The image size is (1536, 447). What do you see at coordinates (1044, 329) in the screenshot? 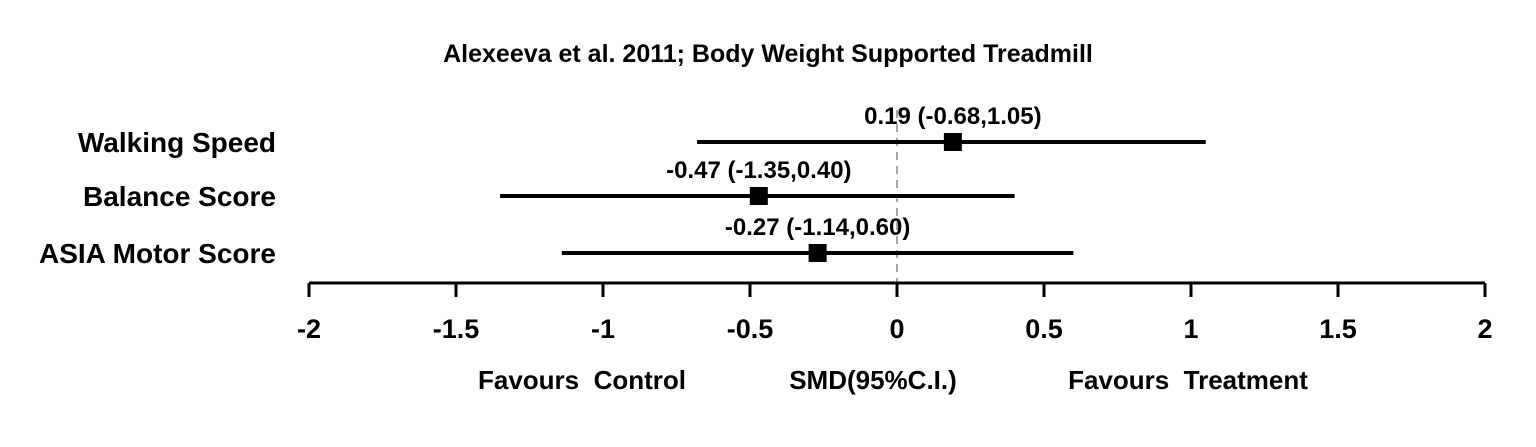
I see `x-tick-label: 0.5` at bounding box center [1044, 329].